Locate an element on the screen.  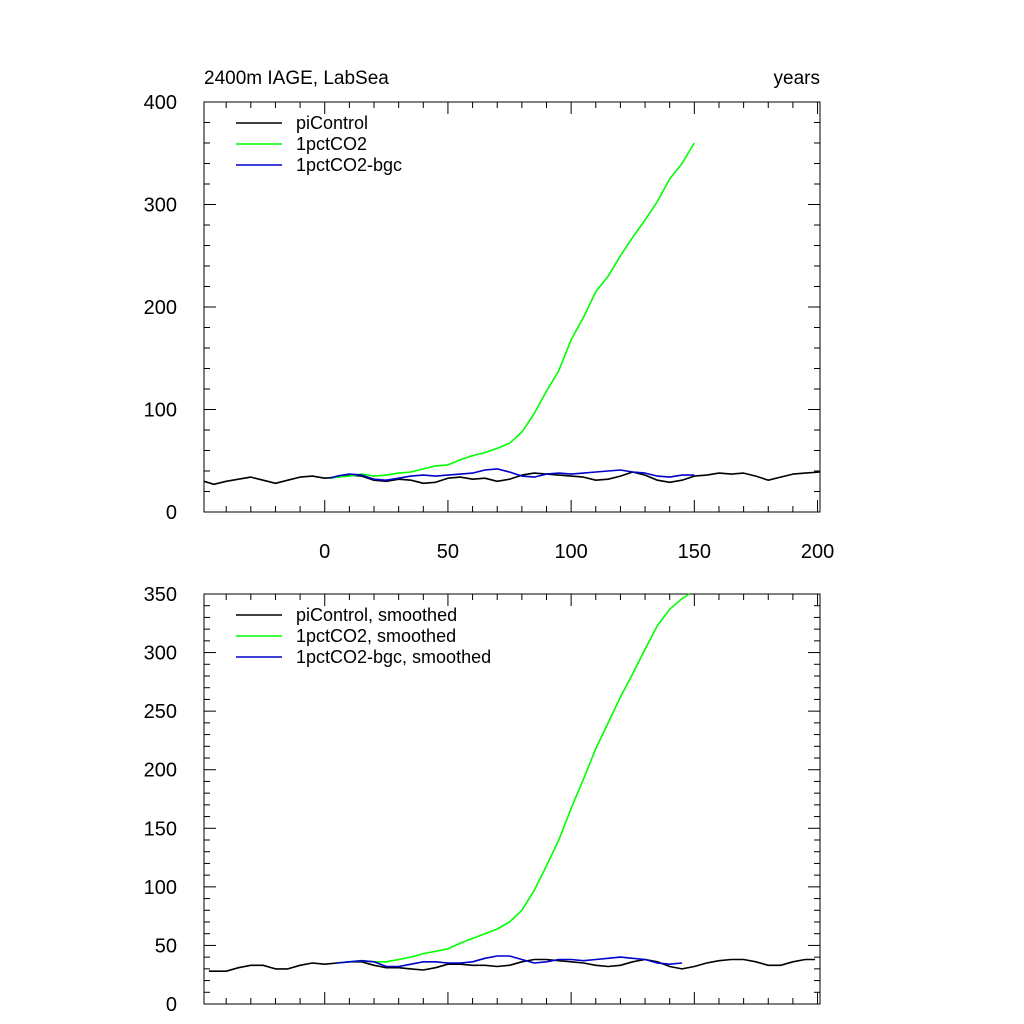
y-tick-label: 350 is located at coordinates (160, 595).